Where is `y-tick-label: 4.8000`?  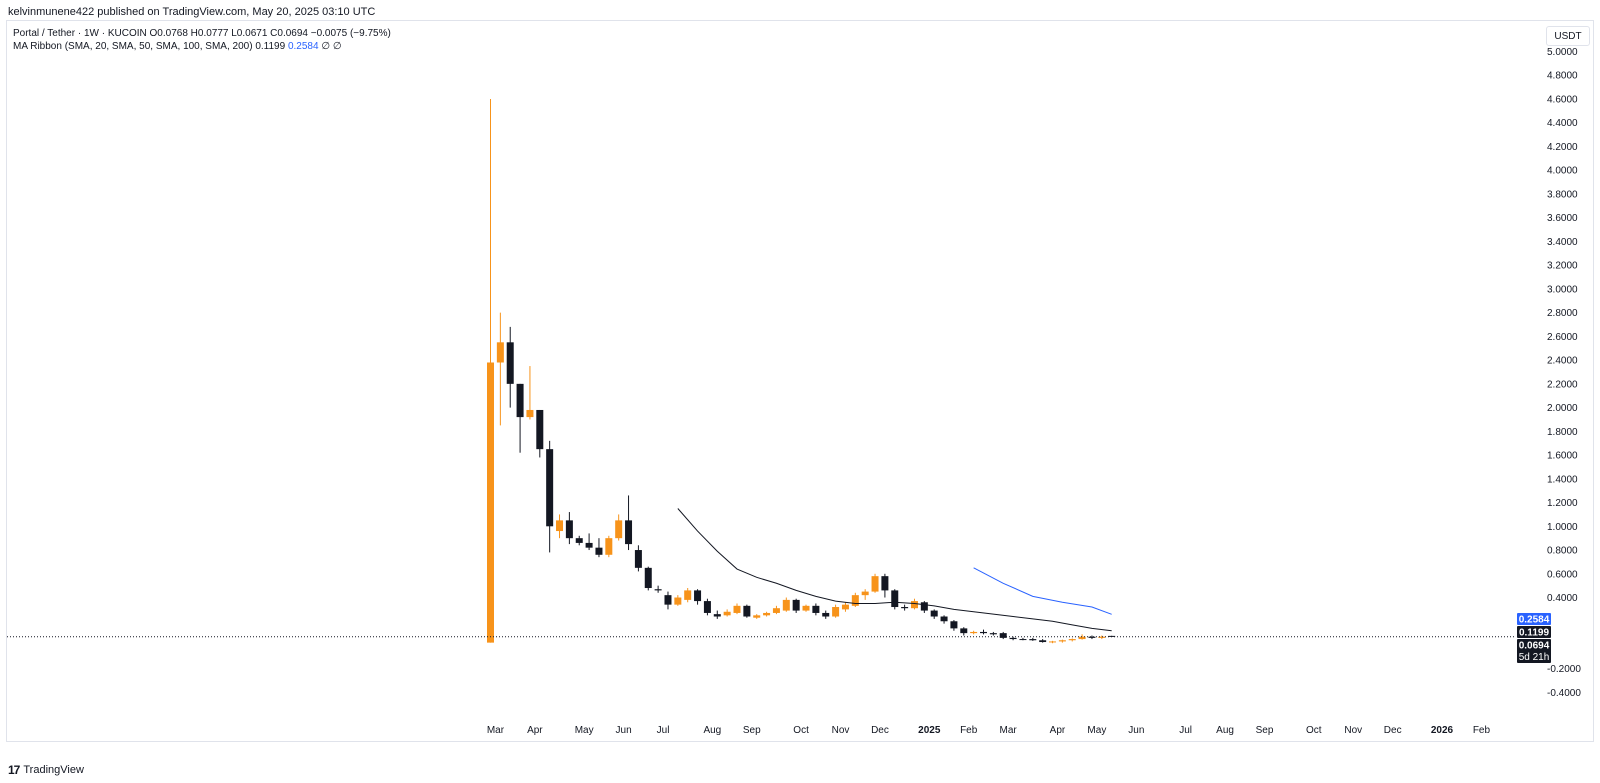 y-tick-label: 4.8000 is located at coordinates (1562, 76).